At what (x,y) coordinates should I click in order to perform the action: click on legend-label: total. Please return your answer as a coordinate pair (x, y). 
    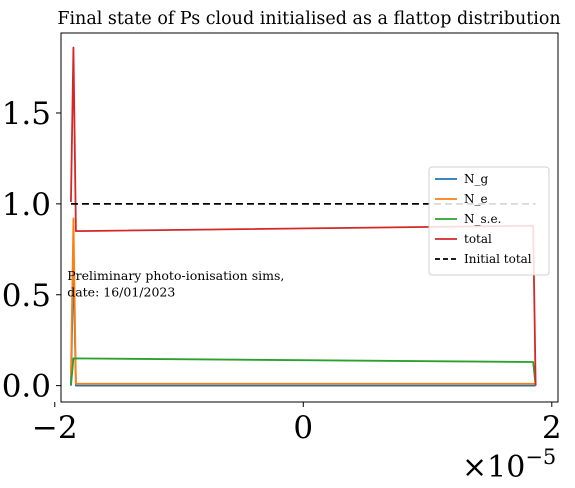
    Looking at the image, I should click on (478, 239).